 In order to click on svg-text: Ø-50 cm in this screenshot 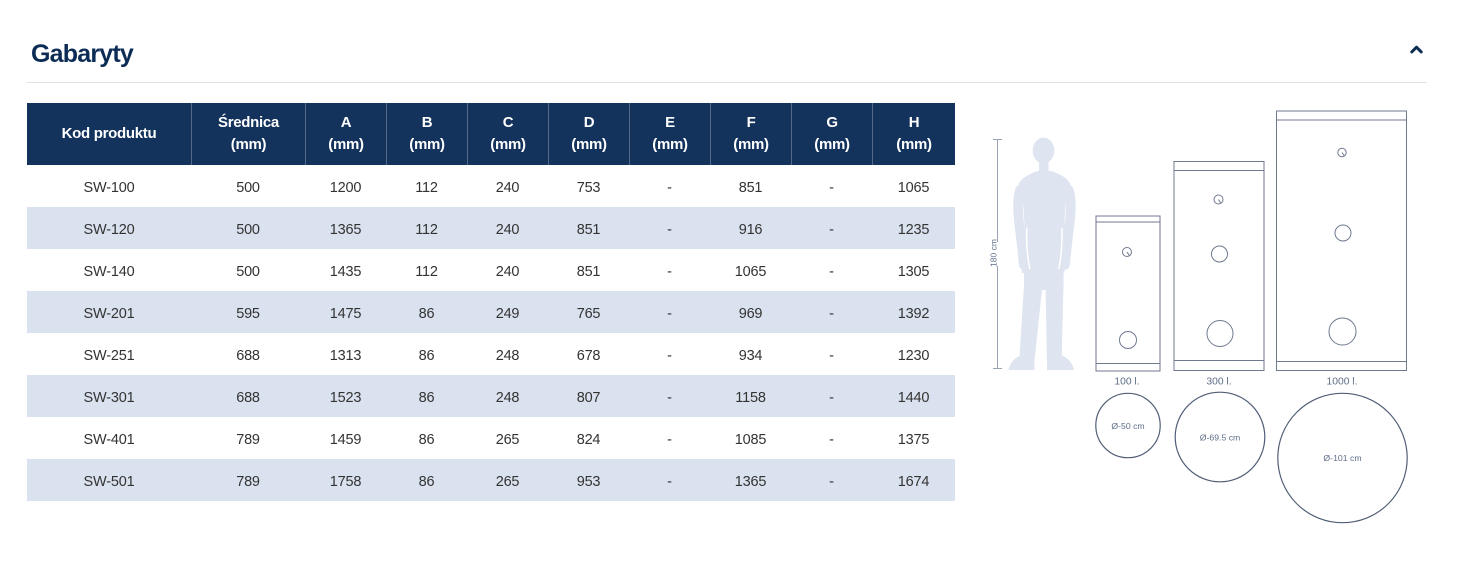, I will do `click(1127, 426)`.